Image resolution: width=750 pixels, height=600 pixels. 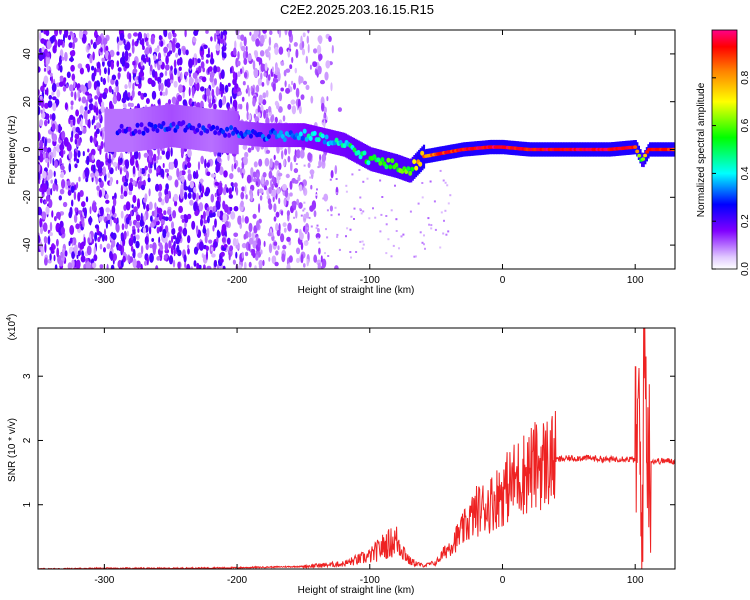 I want to click on x-tick-label: 100, so click(x=635, y=580).